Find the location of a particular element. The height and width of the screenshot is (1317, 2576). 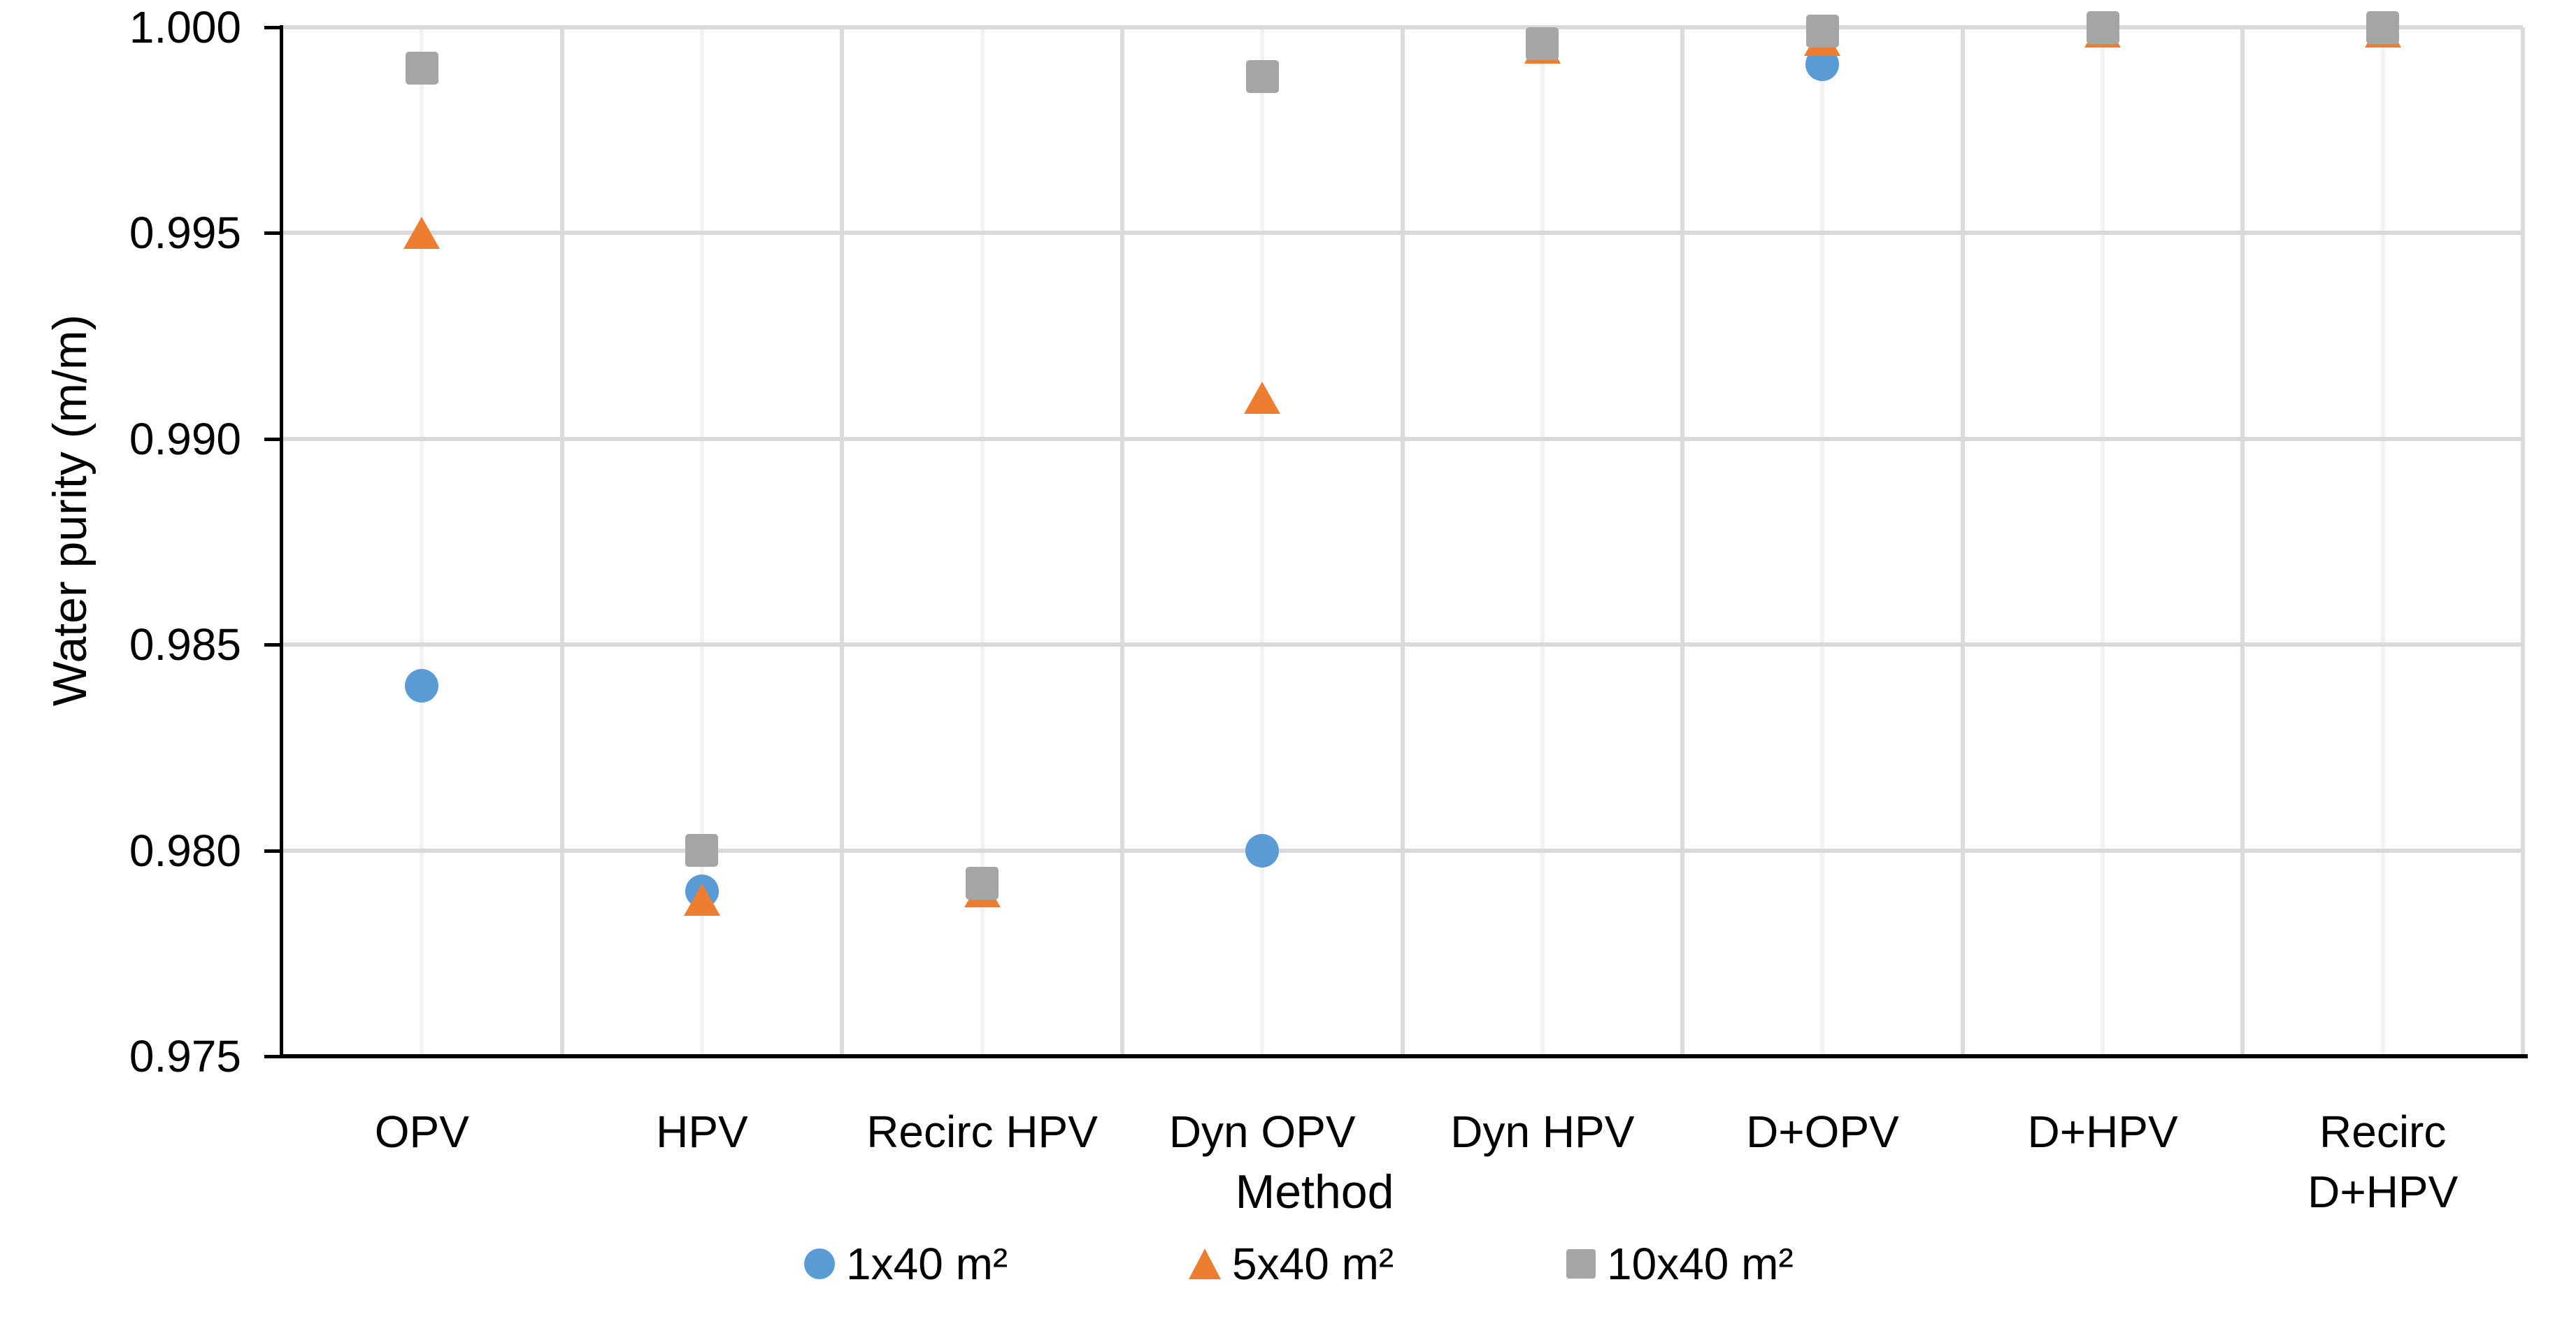

y-axis-tick-label: 0.990 is located at coordinates (185, 438).